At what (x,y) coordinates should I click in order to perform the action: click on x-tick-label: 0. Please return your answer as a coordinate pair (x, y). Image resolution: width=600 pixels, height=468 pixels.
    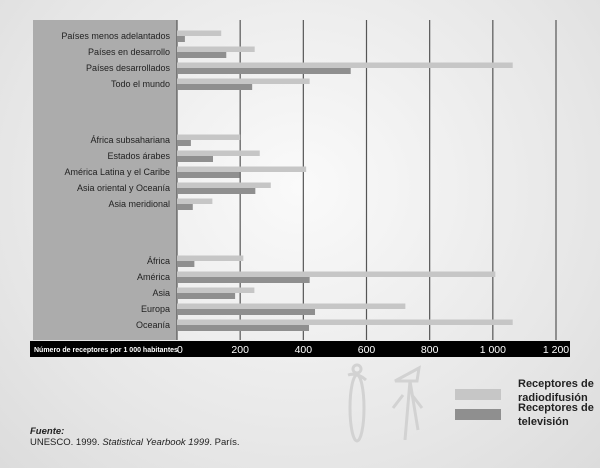
    Looking at the image, I should click on (180, 350).